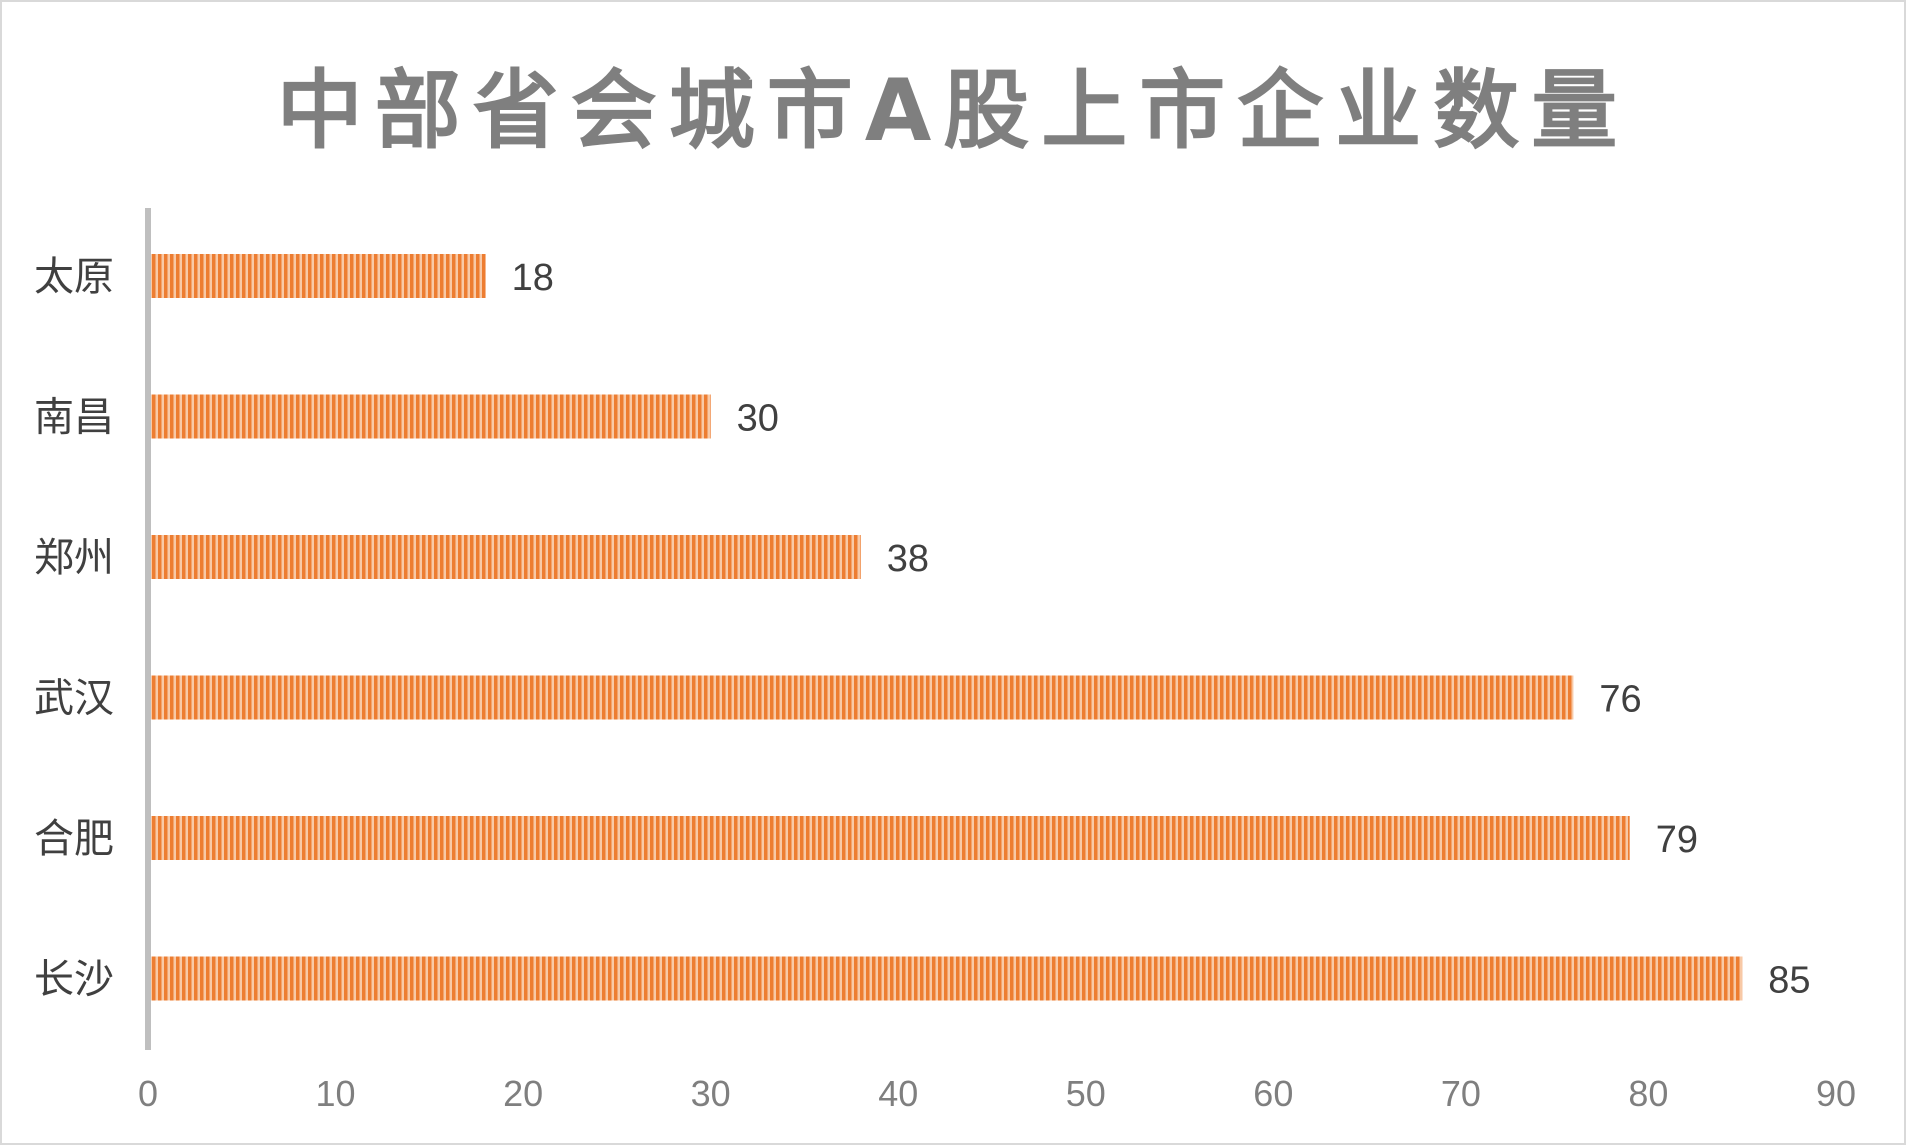  I want to click on x-tick-label: 90, so click(1836, 1093).